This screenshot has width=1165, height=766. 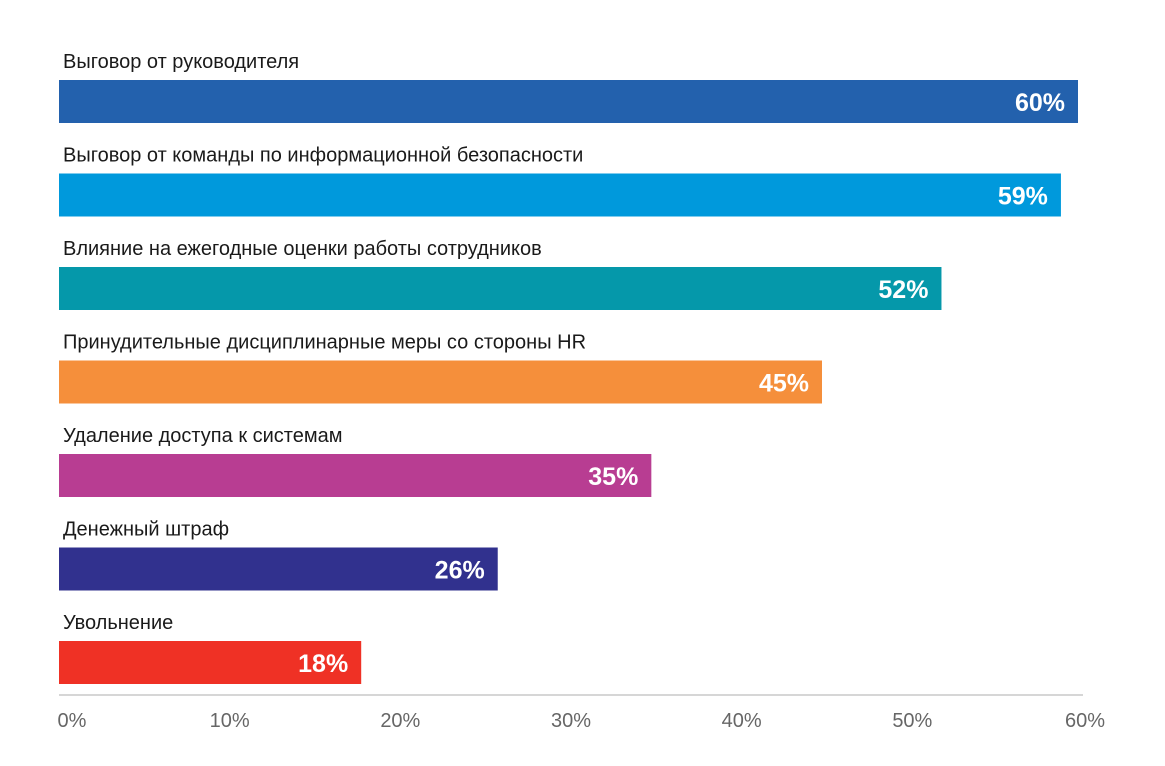 I want to click on x-tick-label: 30%, so click(x=571, y=721).